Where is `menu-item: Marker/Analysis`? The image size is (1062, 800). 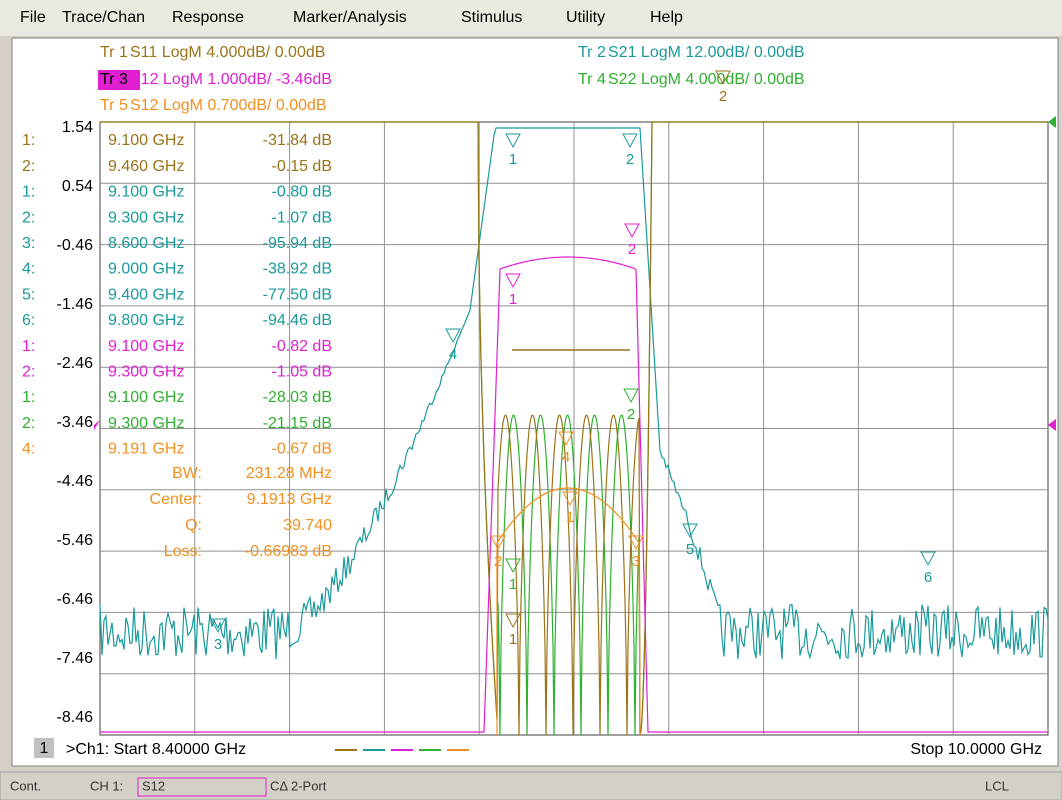
menu-item: Marker/Analysis is located at coordinates (350, 17).